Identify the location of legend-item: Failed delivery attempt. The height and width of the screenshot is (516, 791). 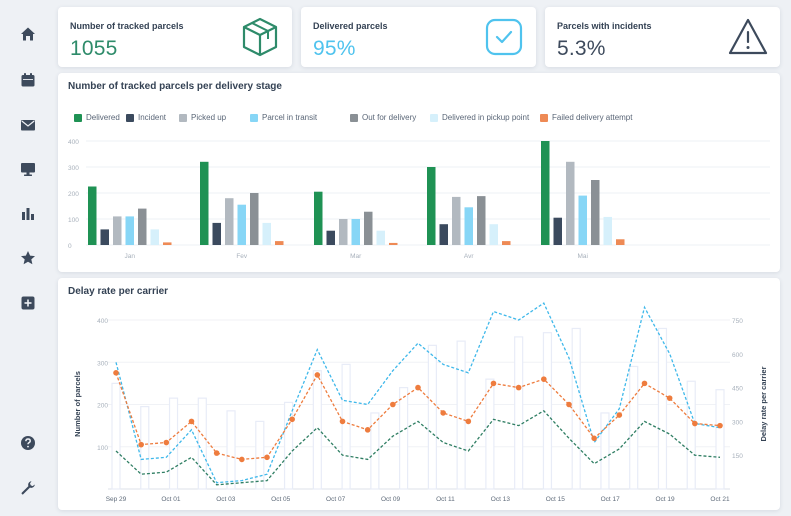
(586, 117).